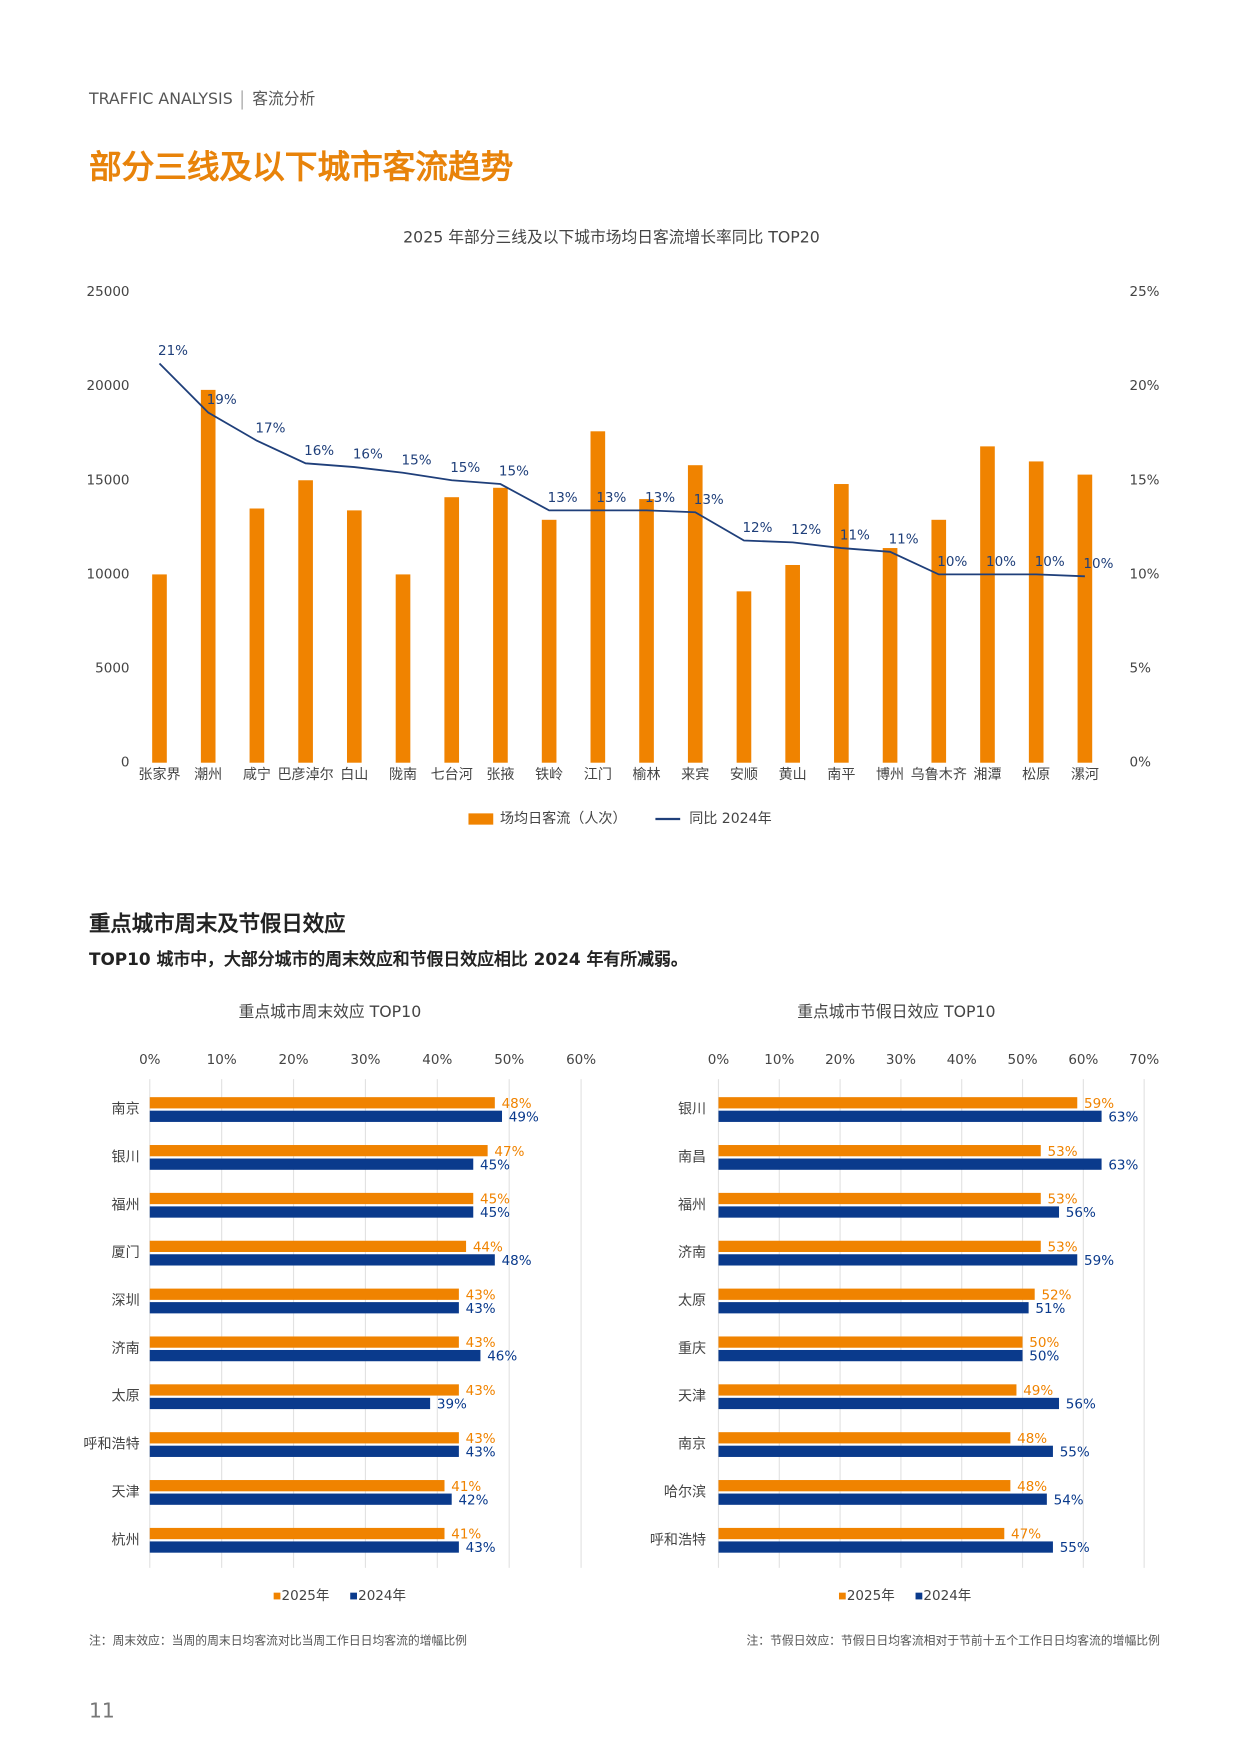 Image resolution: width=1241 pixels, height=1758 pixels. Describe the element at coordinates (947, 1596) in the screenshot. I see `legend-label: 2024年` at that location.